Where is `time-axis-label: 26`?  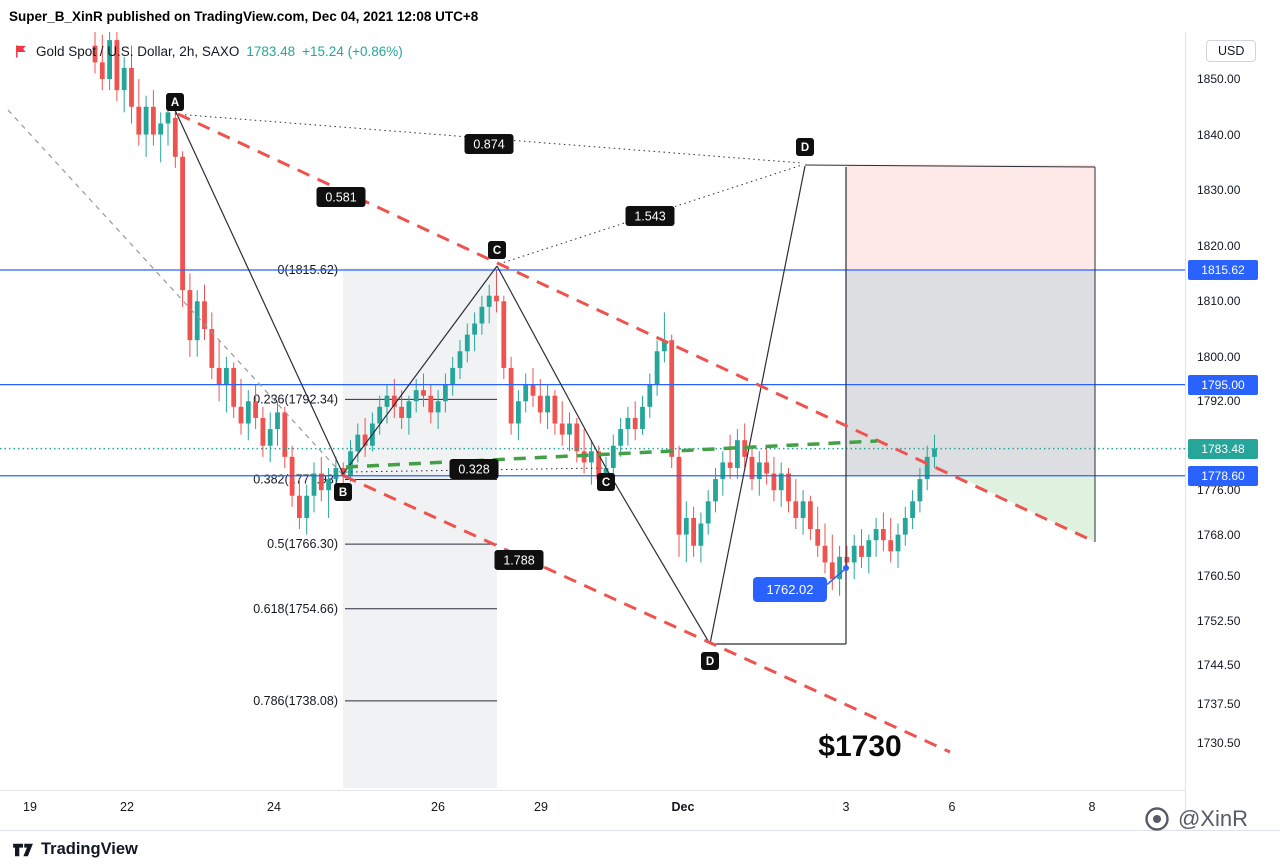 time-axis-label: 26 is located at coordinates (438, 807).